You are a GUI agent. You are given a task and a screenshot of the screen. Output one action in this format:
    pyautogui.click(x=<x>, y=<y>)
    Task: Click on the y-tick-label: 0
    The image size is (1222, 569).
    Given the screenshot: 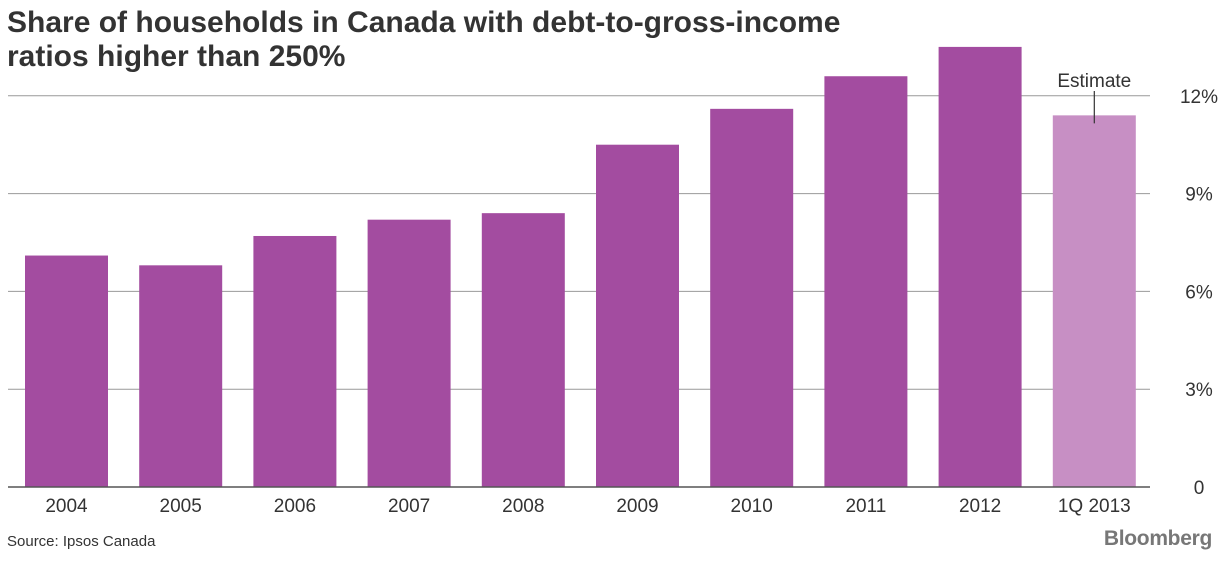 What is the action you would take?
    pyautogui.click(x=1199, y=488)
    